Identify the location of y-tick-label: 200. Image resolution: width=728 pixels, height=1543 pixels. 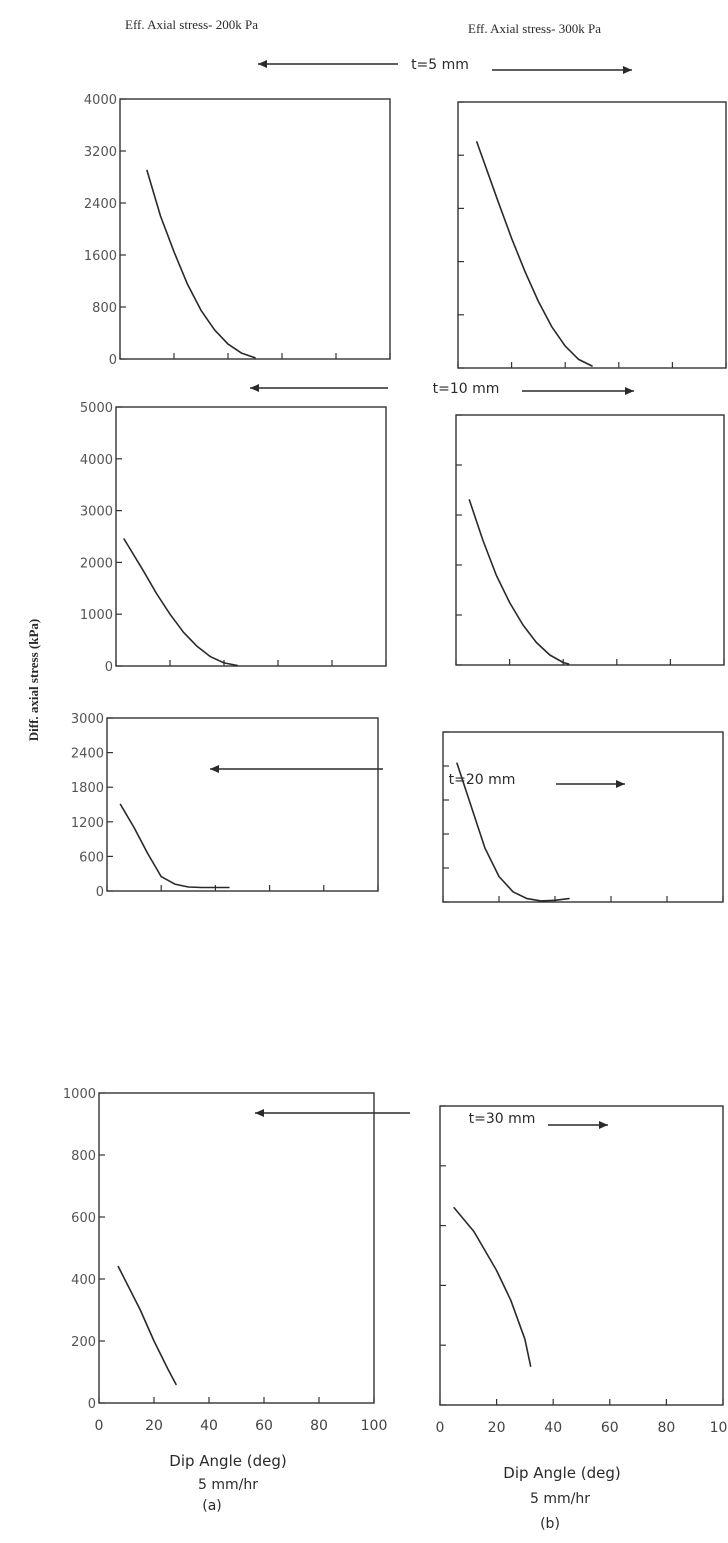
(83, 1342).